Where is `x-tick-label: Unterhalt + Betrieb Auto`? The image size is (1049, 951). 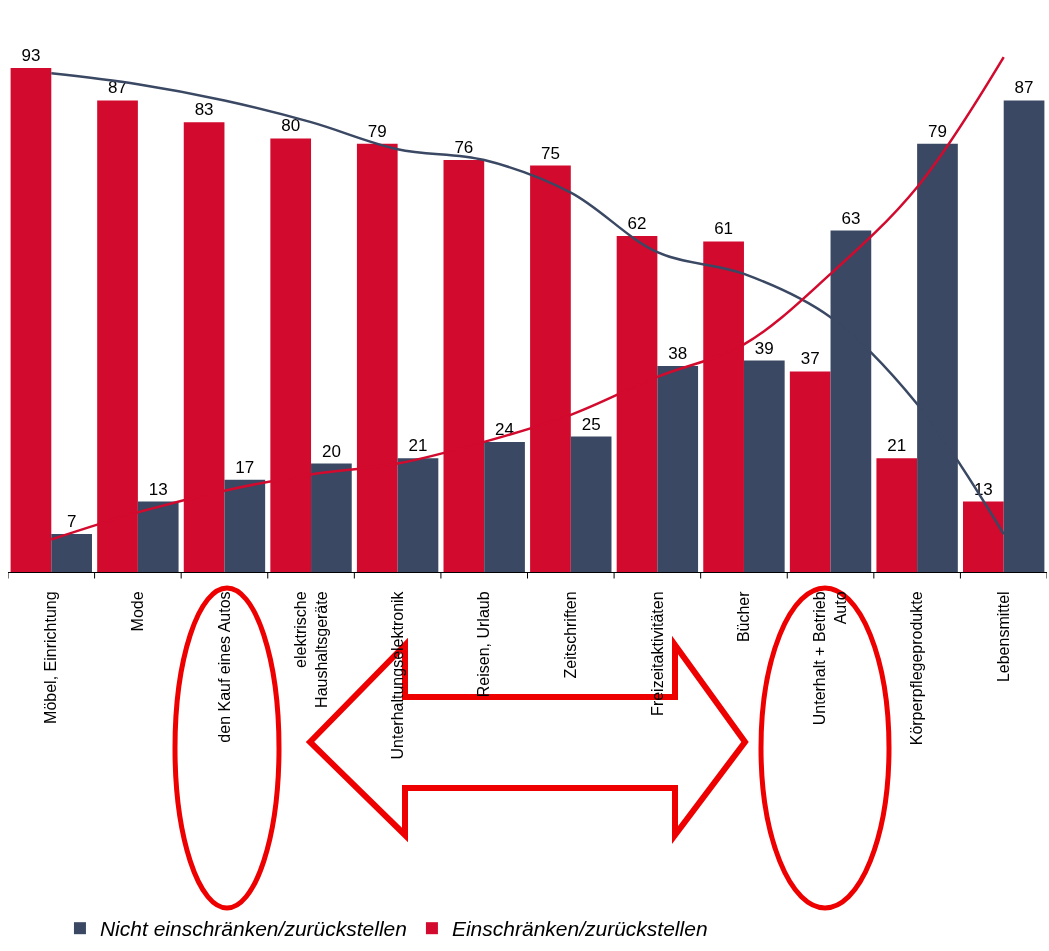
x-tick-label: Unterhalt + Betrieb Auto is located at coordinates (830, 658).